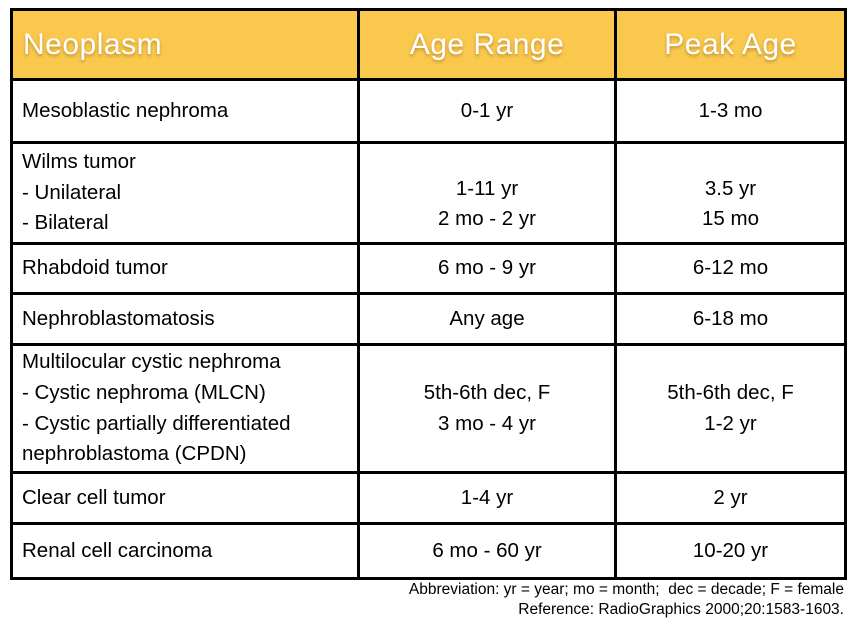 The height and width of the screenshot is (632, 856). I want to click on cell-line: nephroblastoma (CPDN), so click(134, 454).